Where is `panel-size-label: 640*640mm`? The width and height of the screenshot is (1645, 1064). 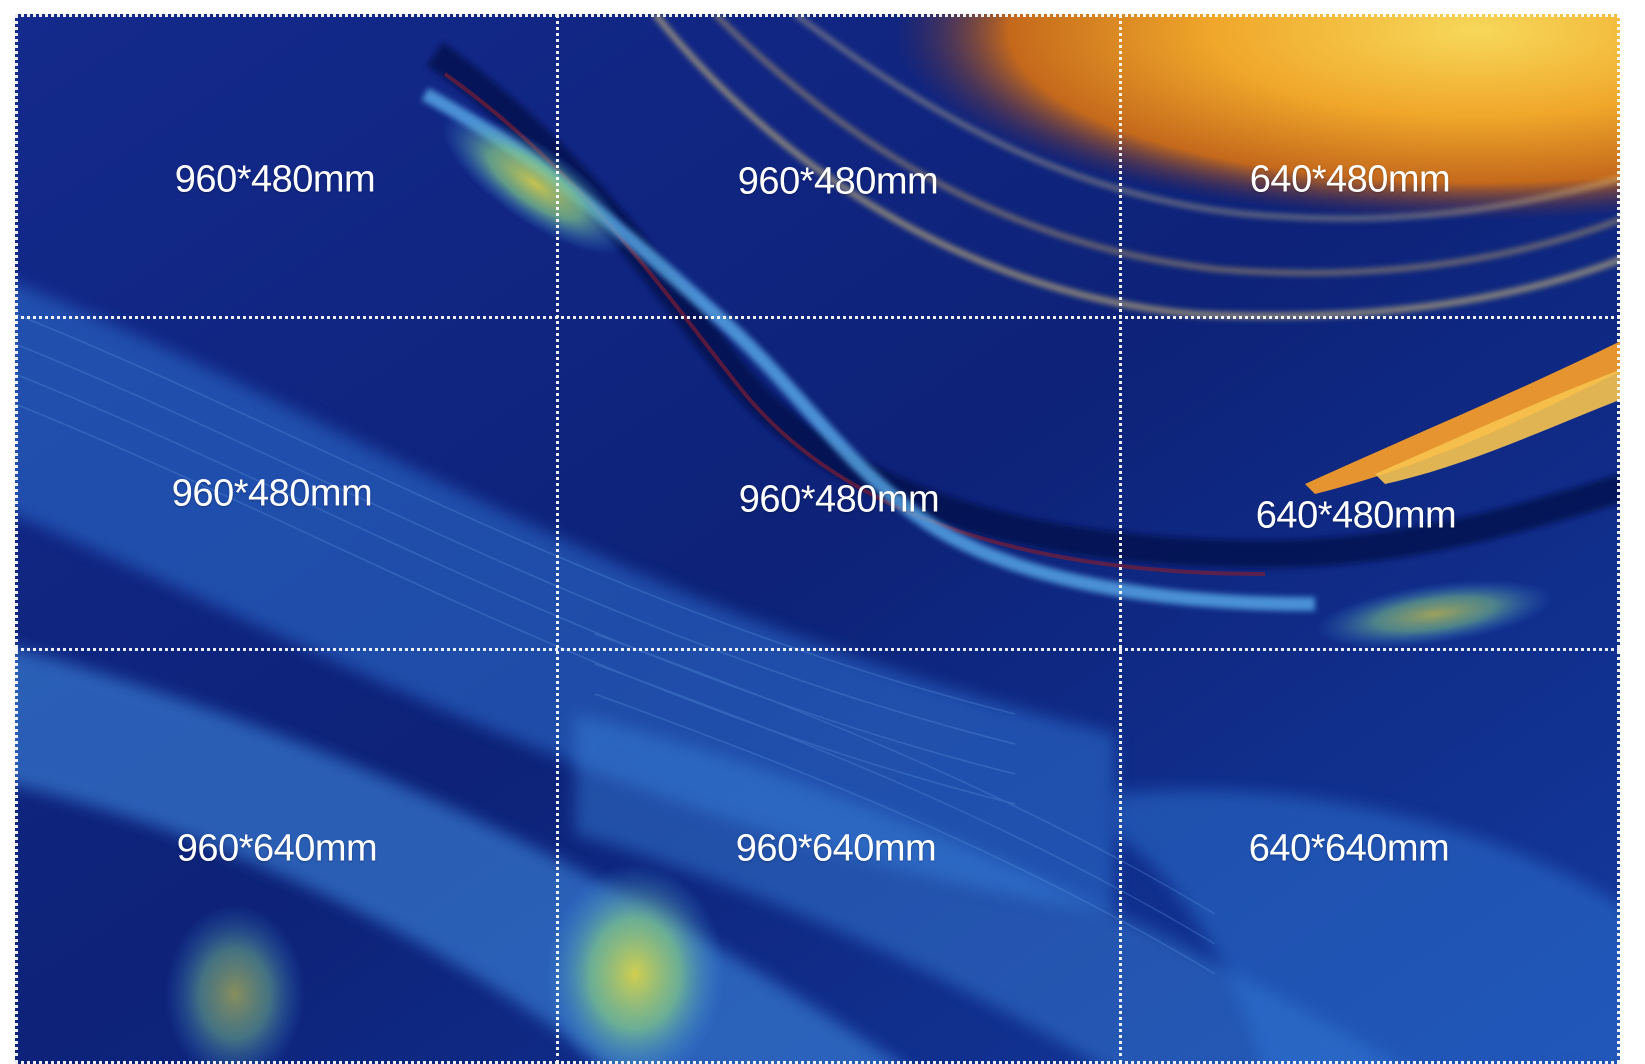
panel-size-label: 640*640mm is located at coordinates (1349, 848).